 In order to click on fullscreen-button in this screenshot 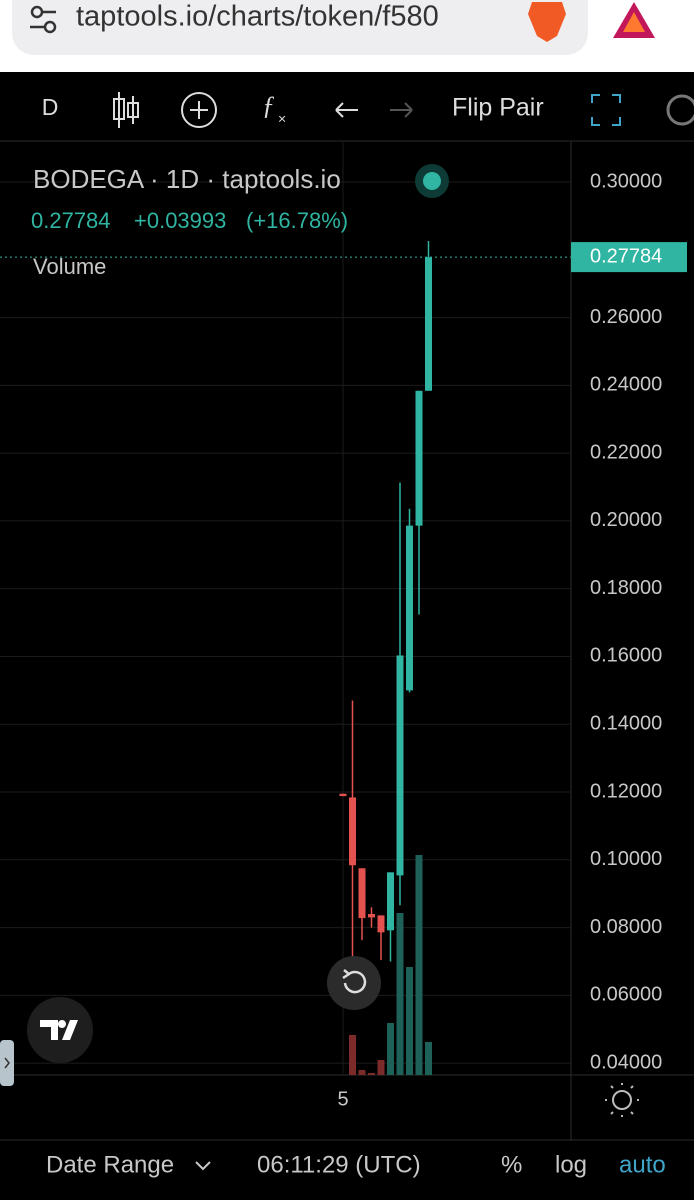, I will do `click(606, 110)`.